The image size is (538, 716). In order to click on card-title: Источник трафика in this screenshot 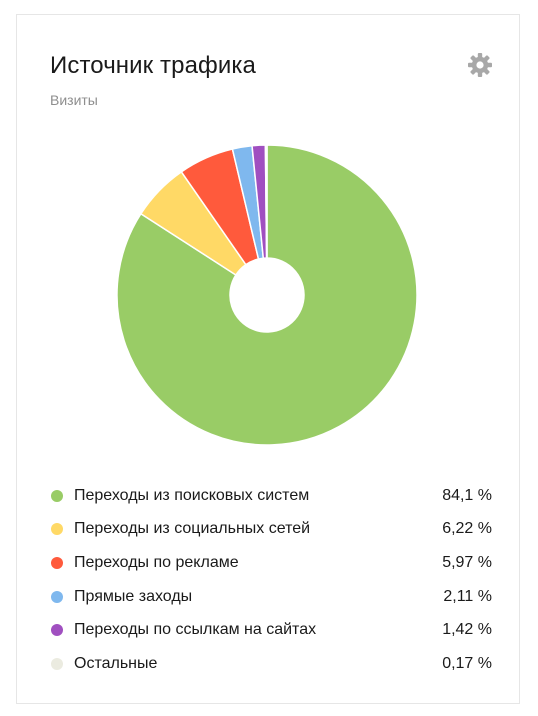, I will do `click(153, 65)`.